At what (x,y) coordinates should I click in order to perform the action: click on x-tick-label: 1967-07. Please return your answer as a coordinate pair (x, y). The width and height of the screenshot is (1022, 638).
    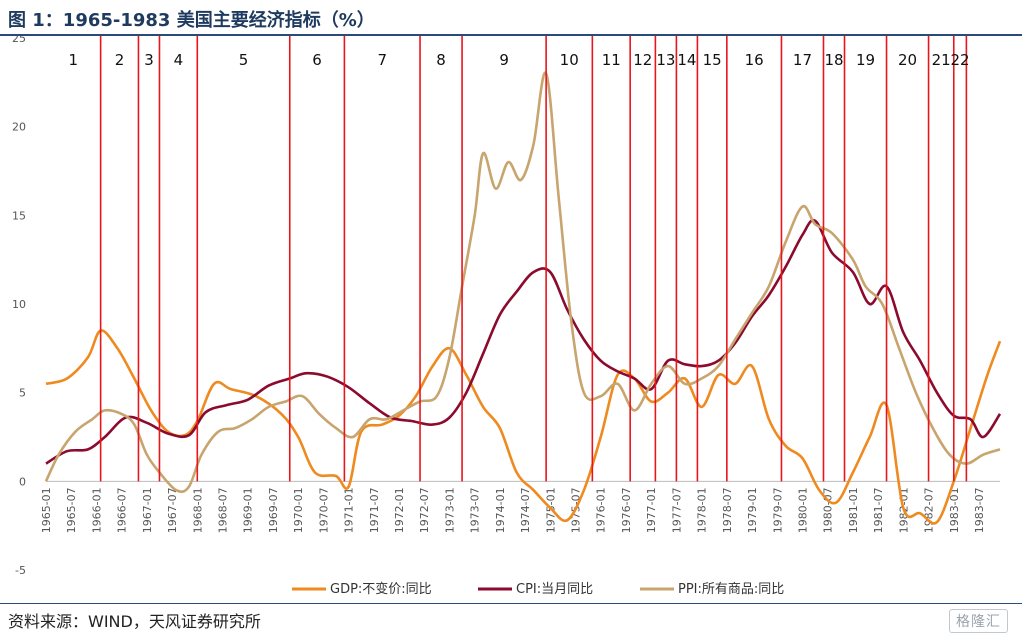
    Looking at the image, I should click on (172, 510).